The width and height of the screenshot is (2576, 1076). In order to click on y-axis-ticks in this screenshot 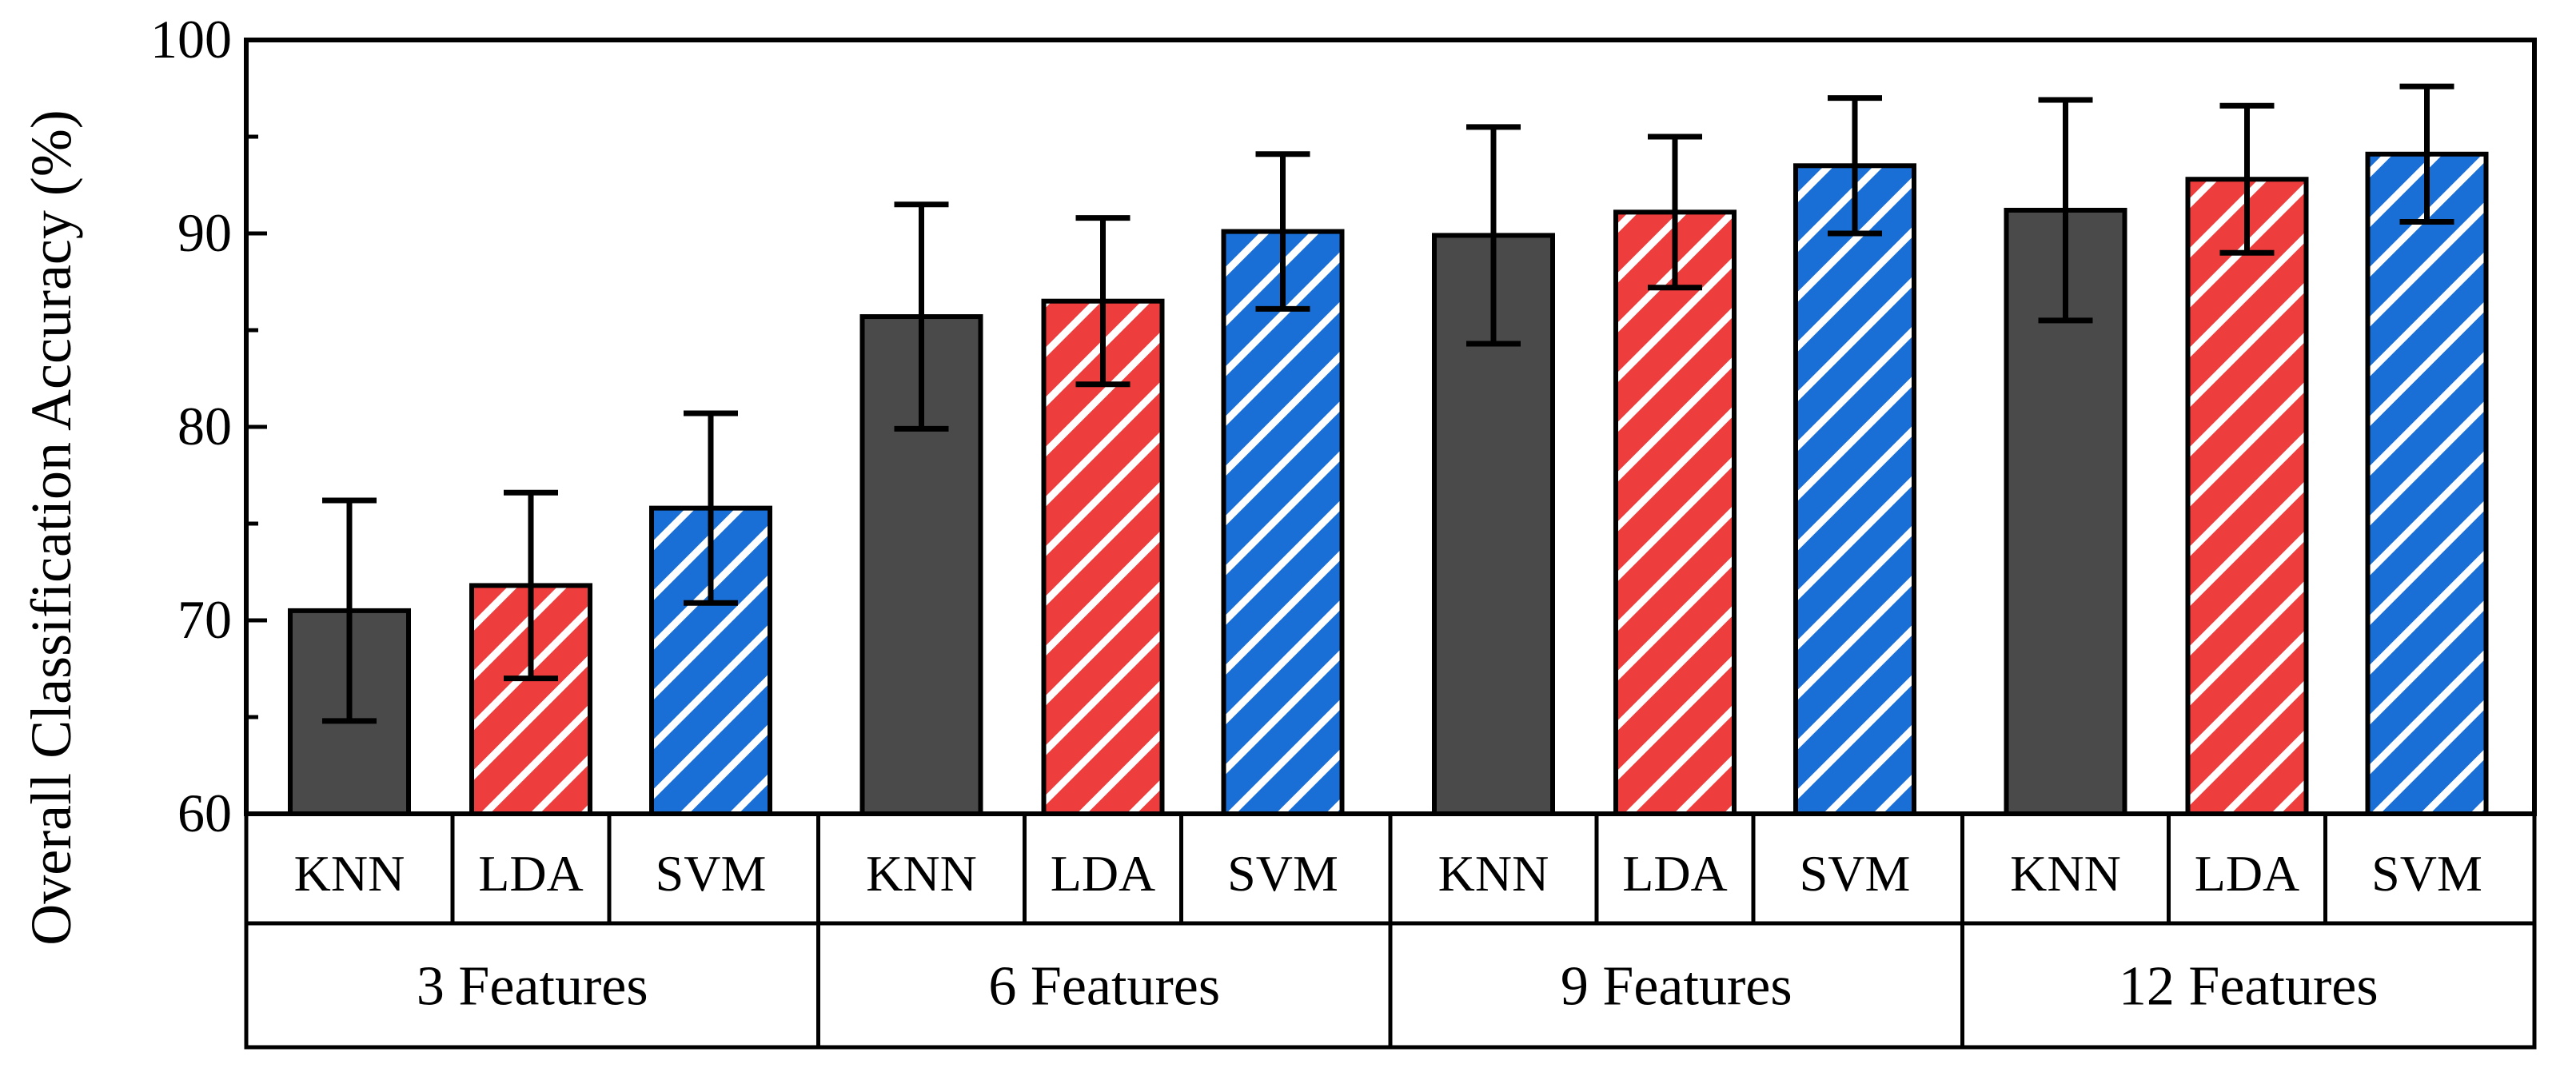, I will do `click(256, 427)`.